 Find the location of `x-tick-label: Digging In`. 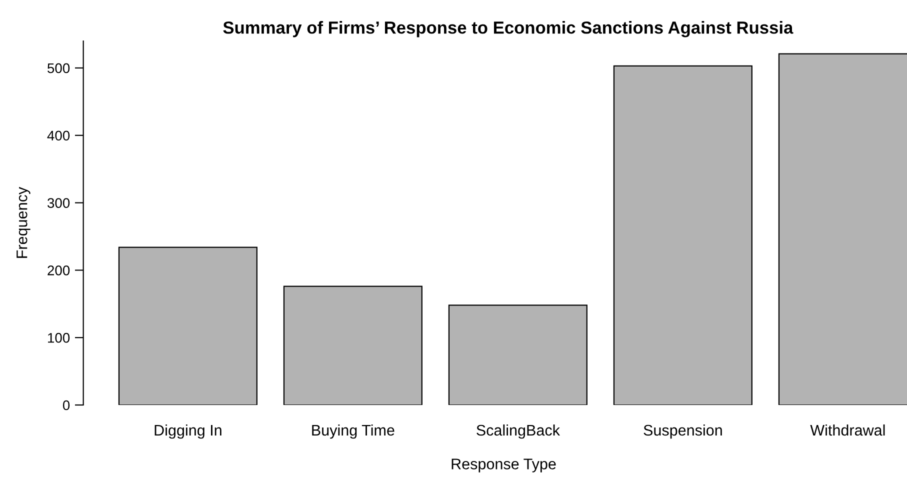

x-tick-label: Digging In is located at coordinates (188, 431).